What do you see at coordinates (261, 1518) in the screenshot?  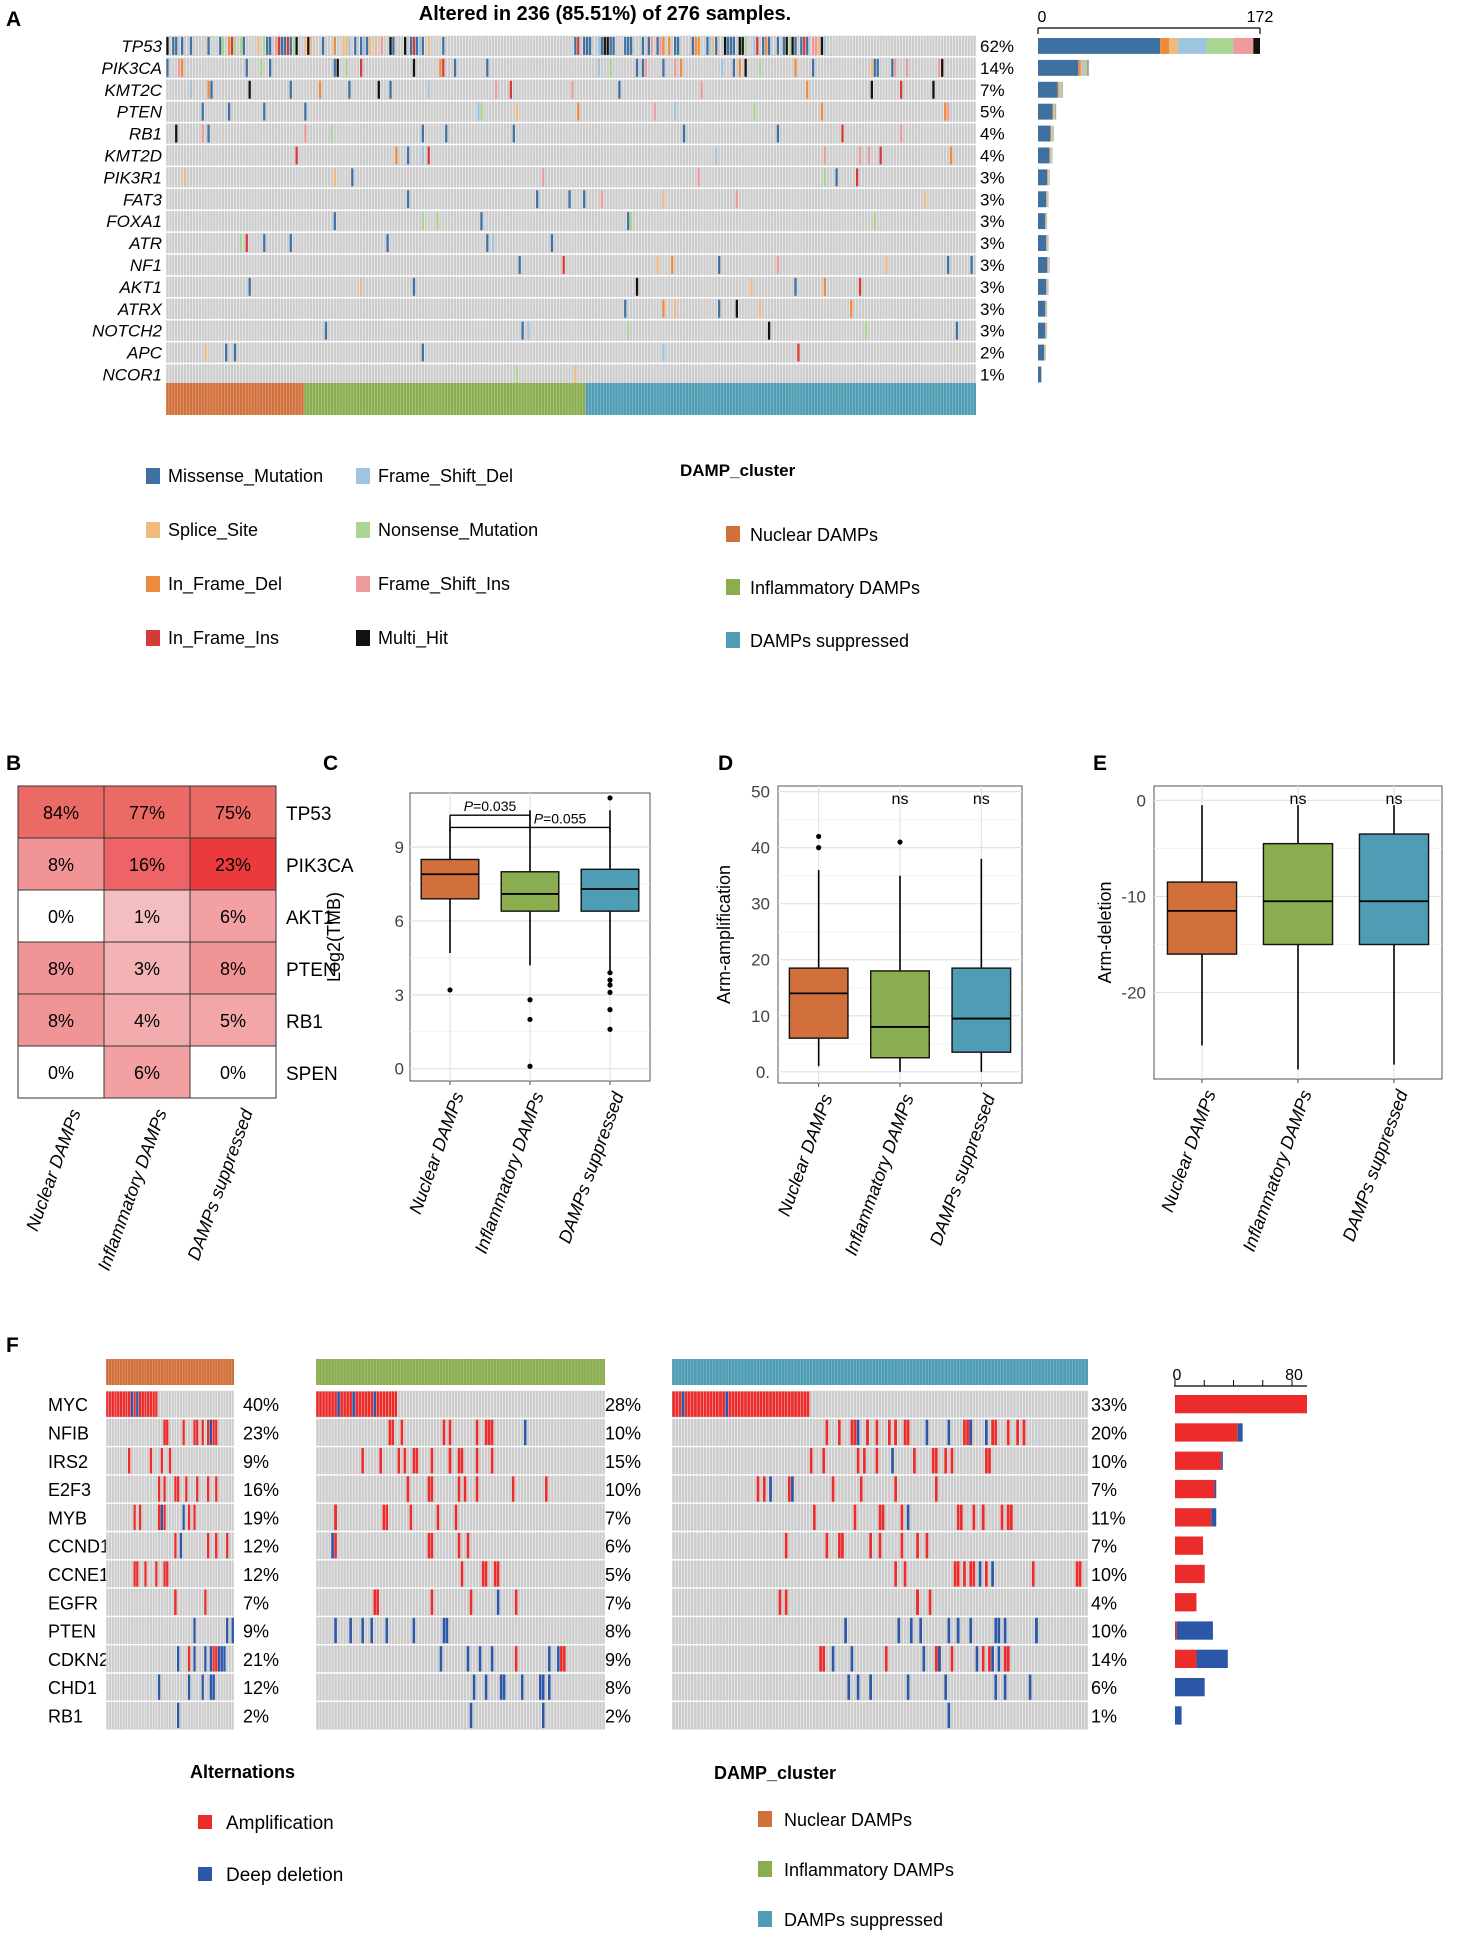 I see `cna-percent-label: 19%` at bounding box center [261, 1518].